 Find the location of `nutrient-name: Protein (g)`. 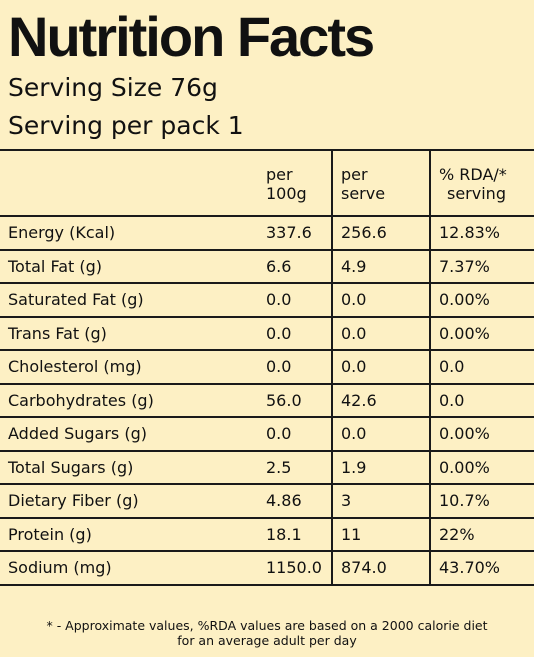

nutrient-name: Protein (g) is located at coordinates (129, 534).